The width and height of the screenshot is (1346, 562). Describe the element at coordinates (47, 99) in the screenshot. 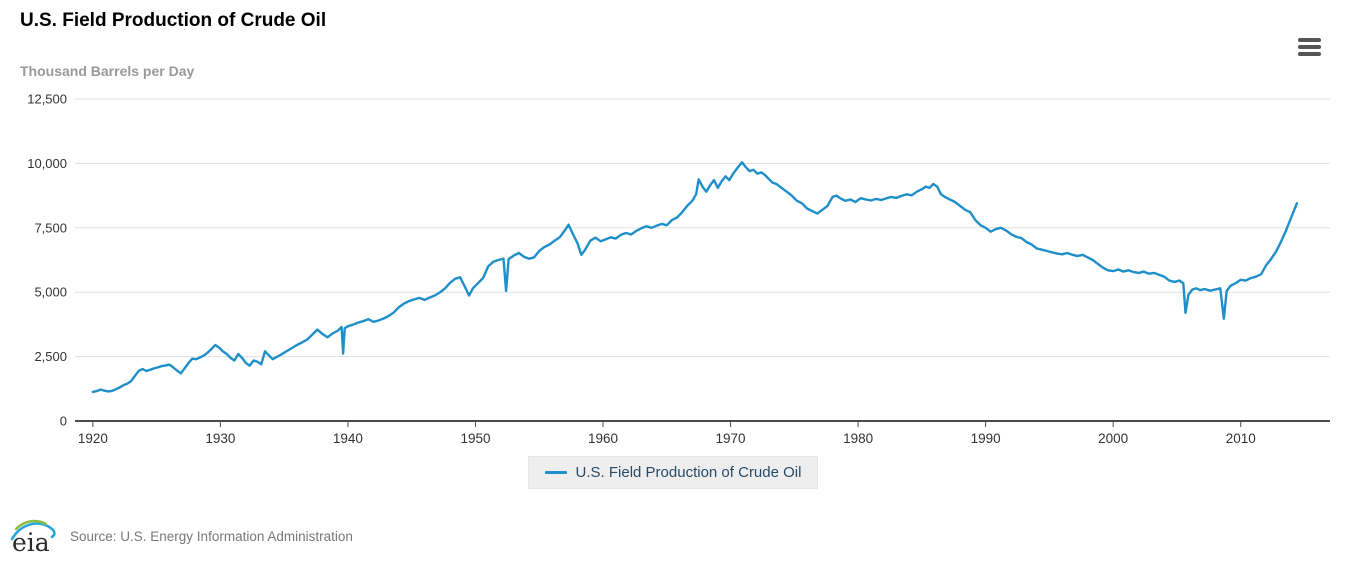

I see `y-tick-label: 12,500` at that location.